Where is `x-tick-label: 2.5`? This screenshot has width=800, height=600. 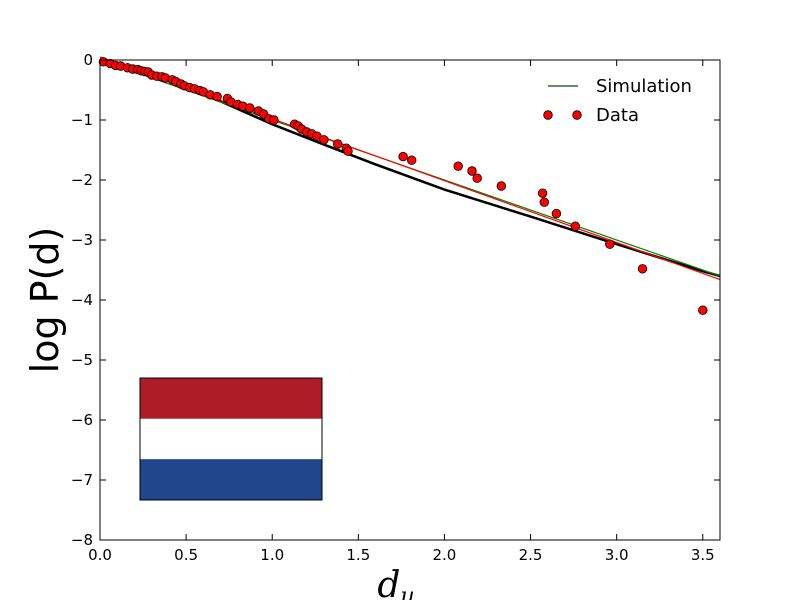 x-tick-label: 2.5 is located at coordinates (531, 555).